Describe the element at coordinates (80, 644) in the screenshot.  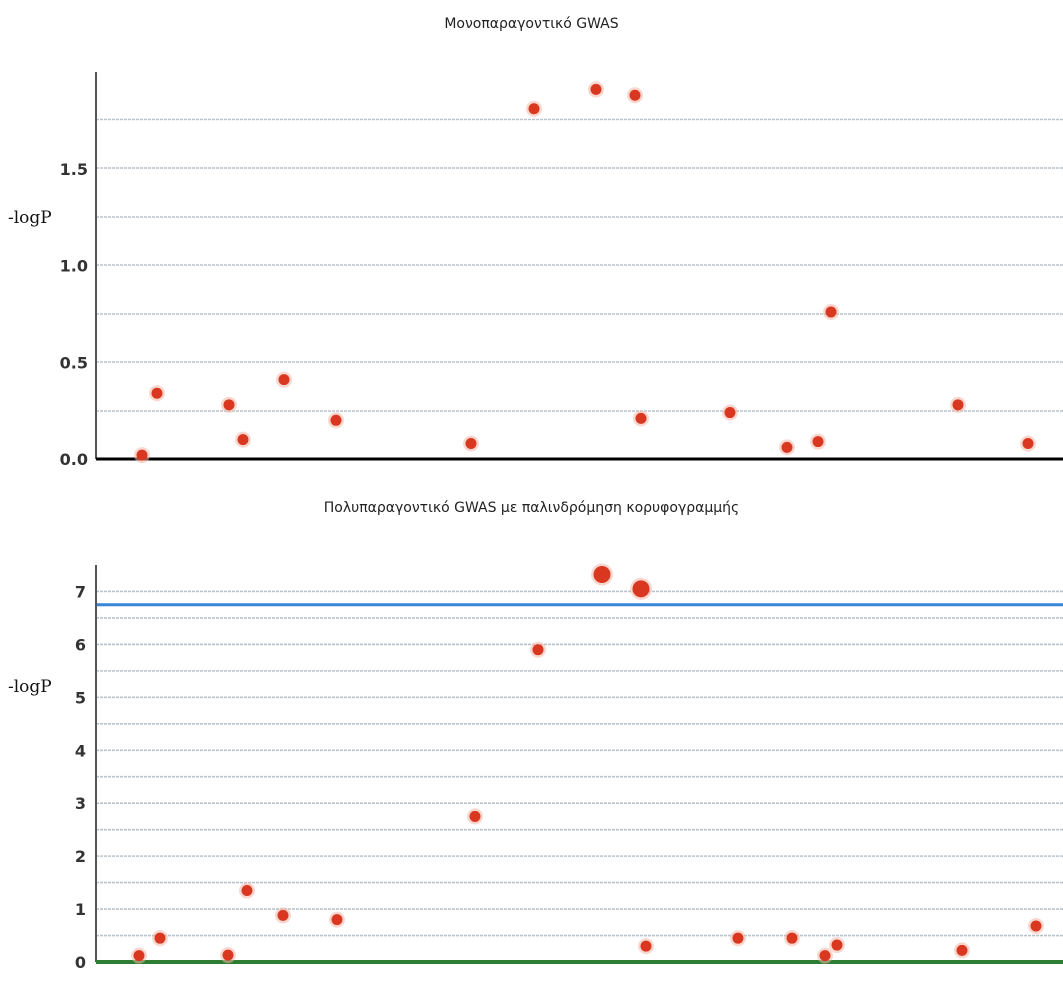
I see `y-tick-label: 6` at that location.